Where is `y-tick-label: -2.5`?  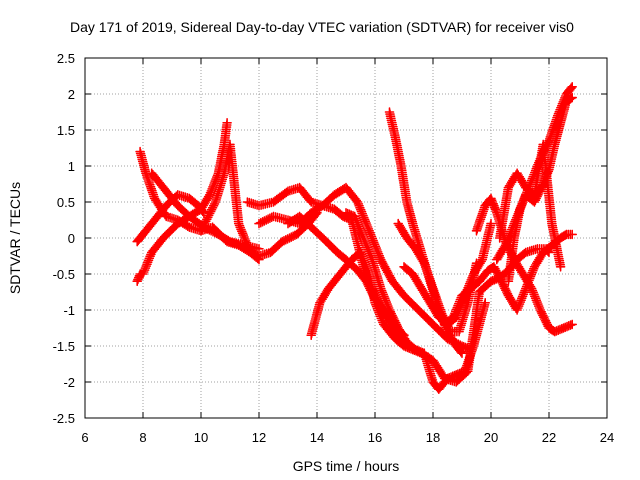
y-tick-label: -2.5 is located at coordinates (64, 418).